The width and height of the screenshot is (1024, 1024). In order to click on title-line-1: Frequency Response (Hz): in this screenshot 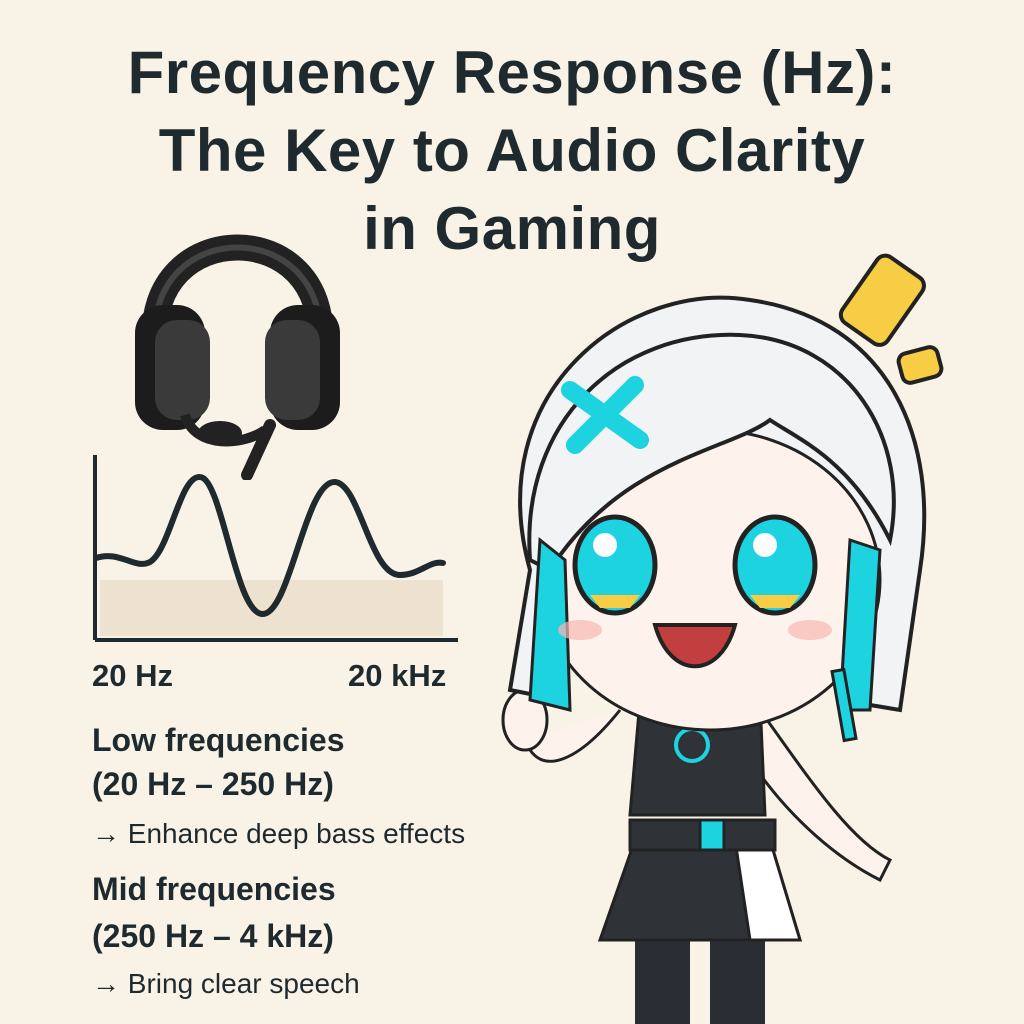, I will do `click(512, 72)`.